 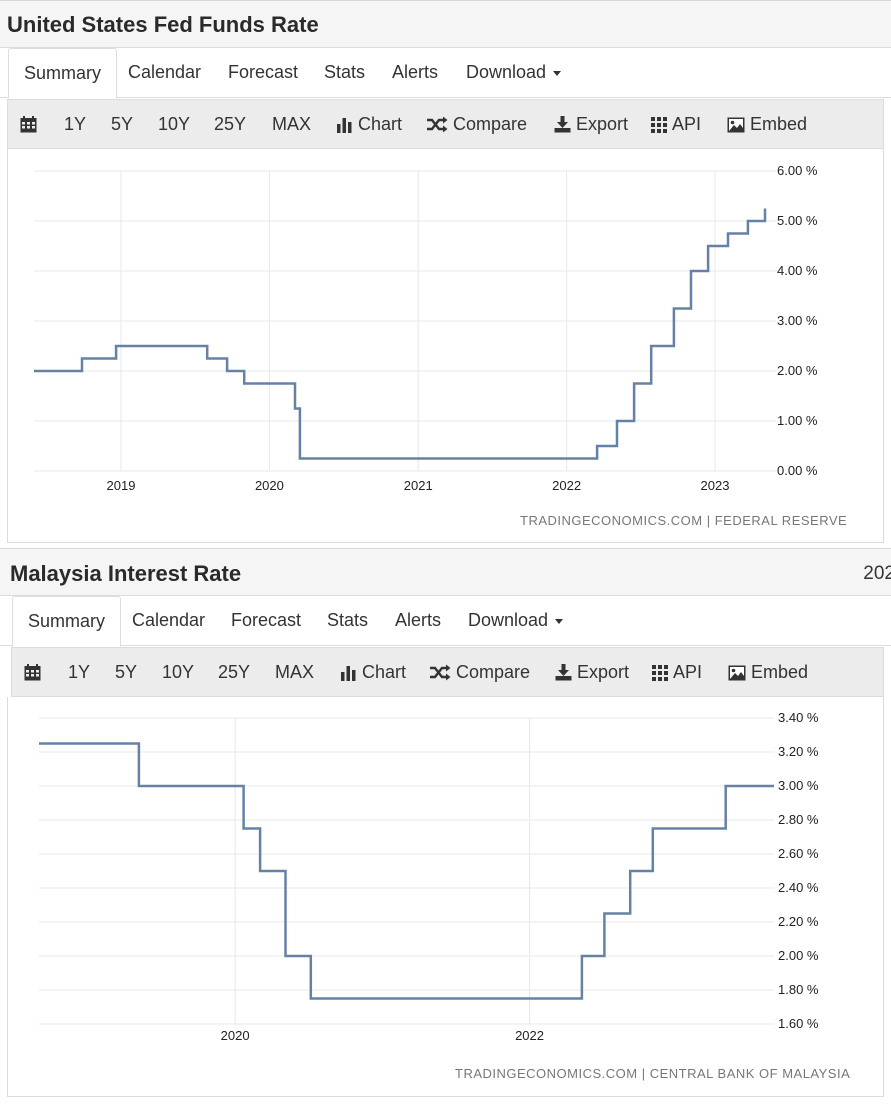 I want to click on page-title: United States Fed Funds Rate, so click(x=163, y=24).